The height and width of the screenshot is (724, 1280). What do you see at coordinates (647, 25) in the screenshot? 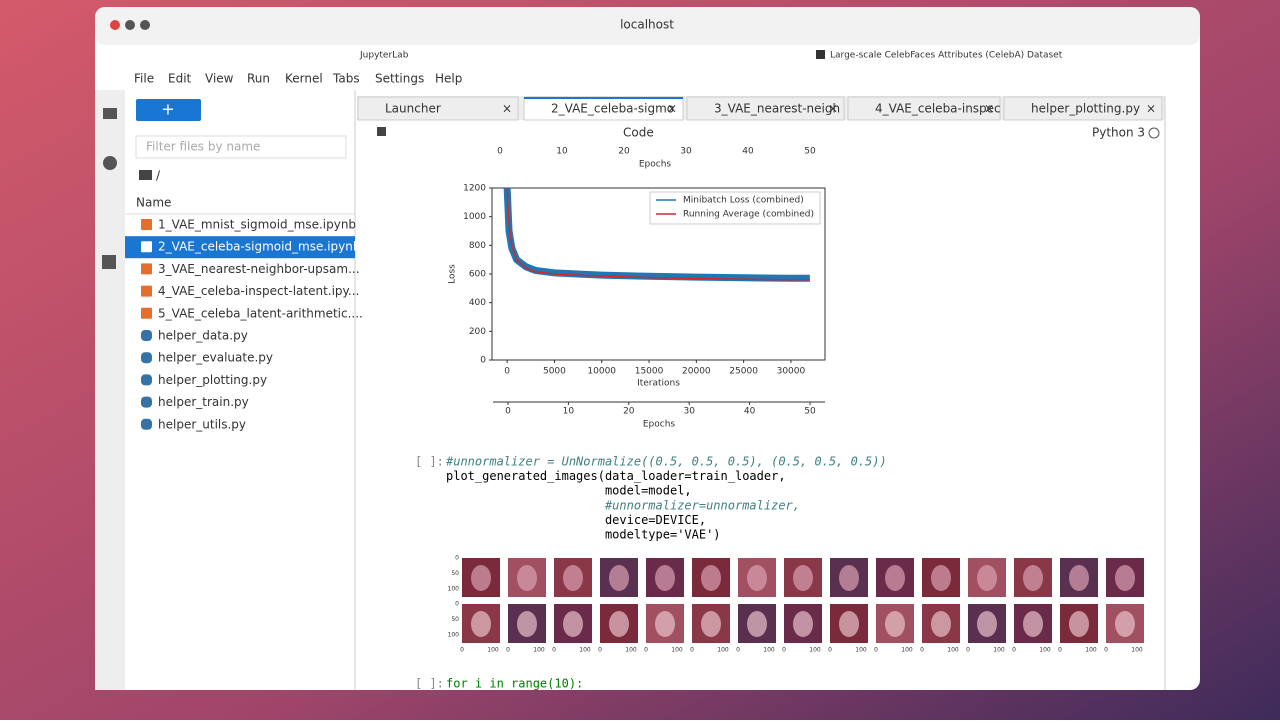
I see `url: localhost` at bounding box center [647, 25].